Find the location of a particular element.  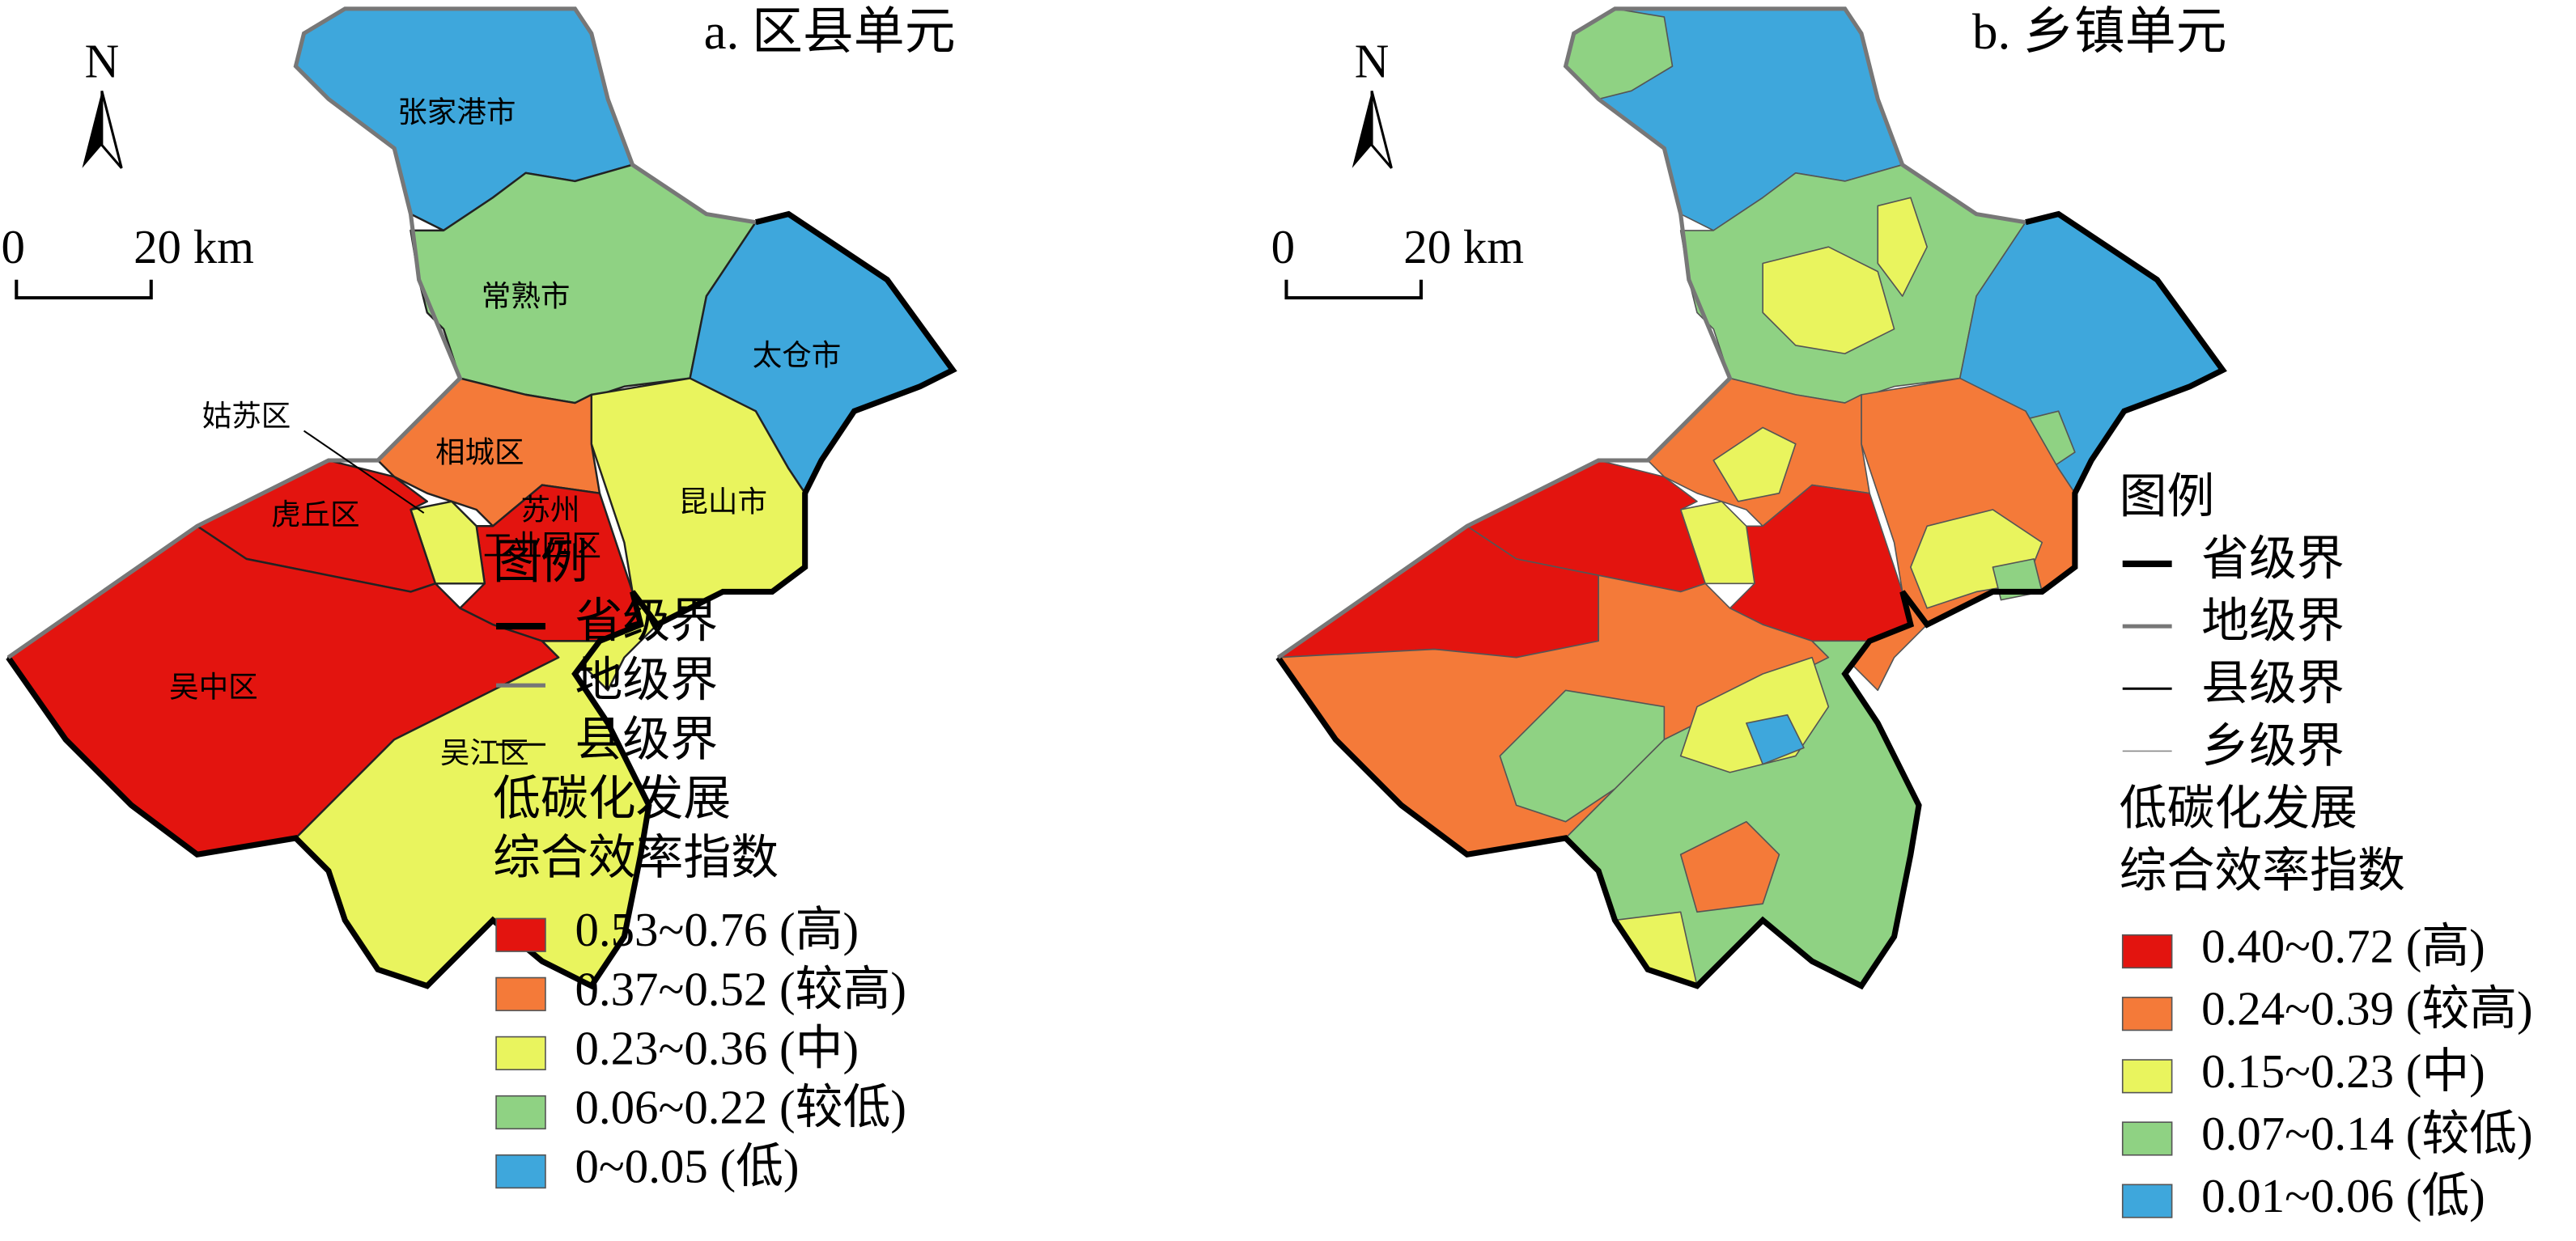

region-label: 苏州 is located at coordinates (550, 510).